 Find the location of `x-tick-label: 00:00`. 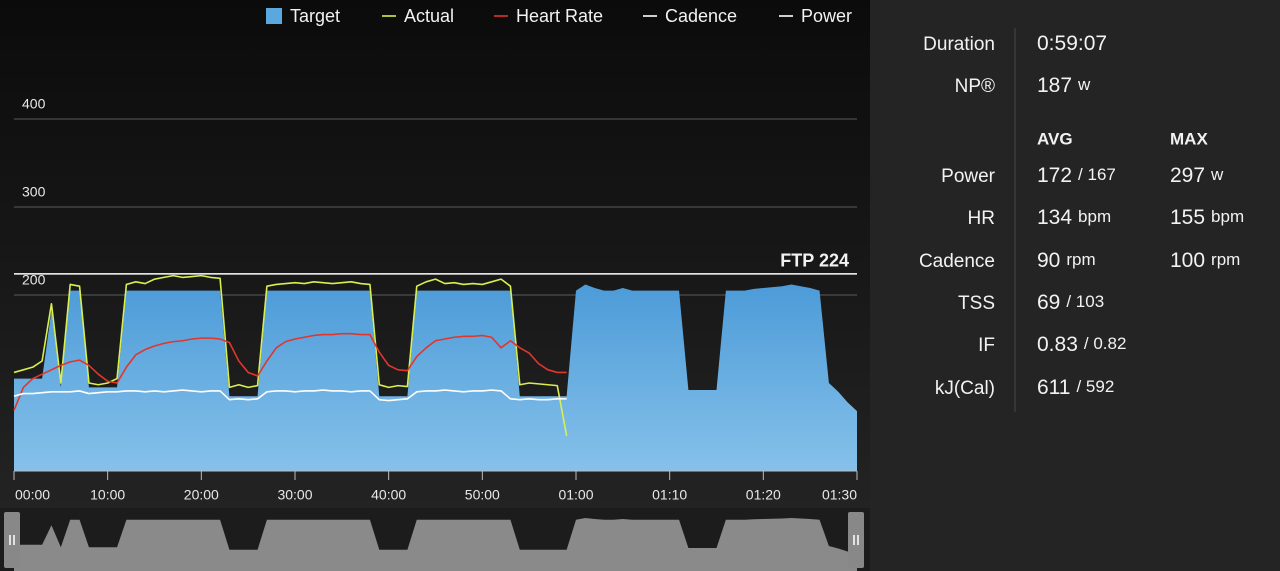

x-tick-label: 00:00 is located at coordinates (32, 495).